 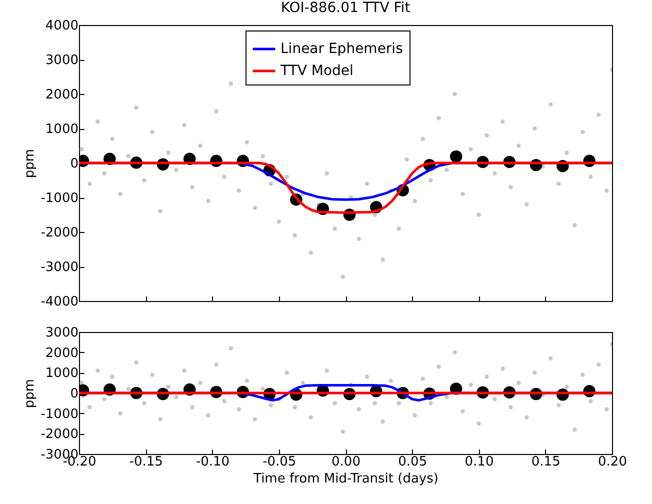 What do you see at coordinates (545, 462) in the screenshot?
I see `x-tick-label: 0.15` at bounding box center [545, 462].